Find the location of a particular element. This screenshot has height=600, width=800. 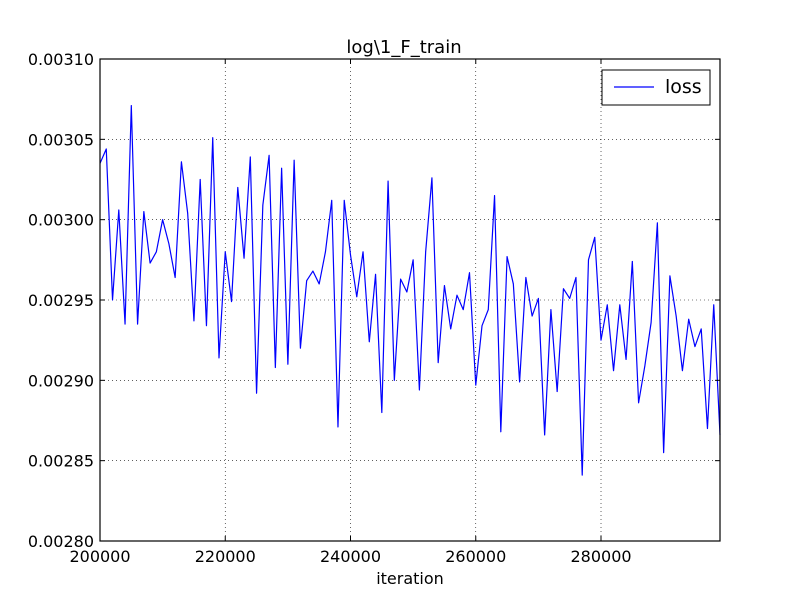

legend: loss is located at coordinates (656, 87).